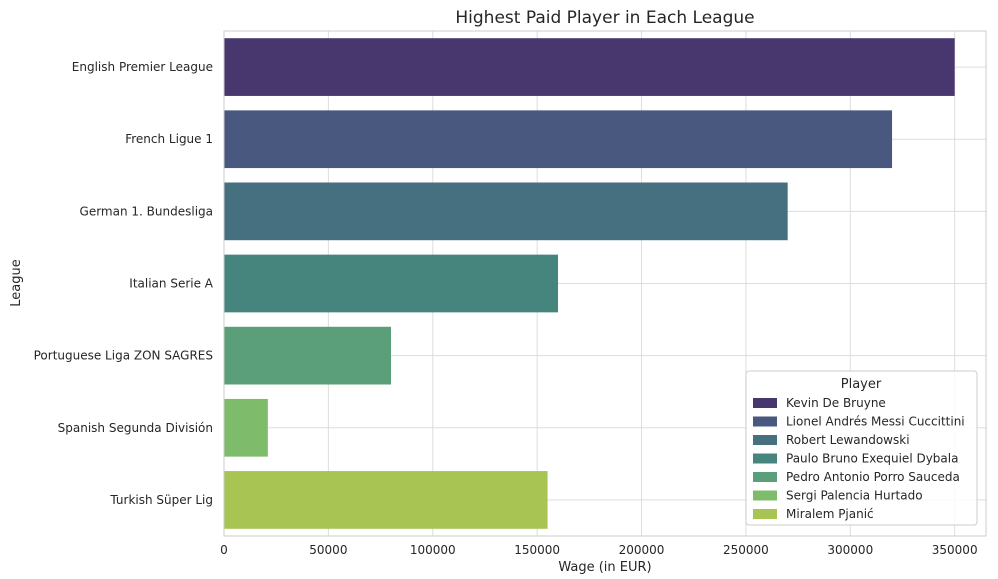  I want to click on legend-entry: Sergi Palencia Hurtado, so click(854, 496).